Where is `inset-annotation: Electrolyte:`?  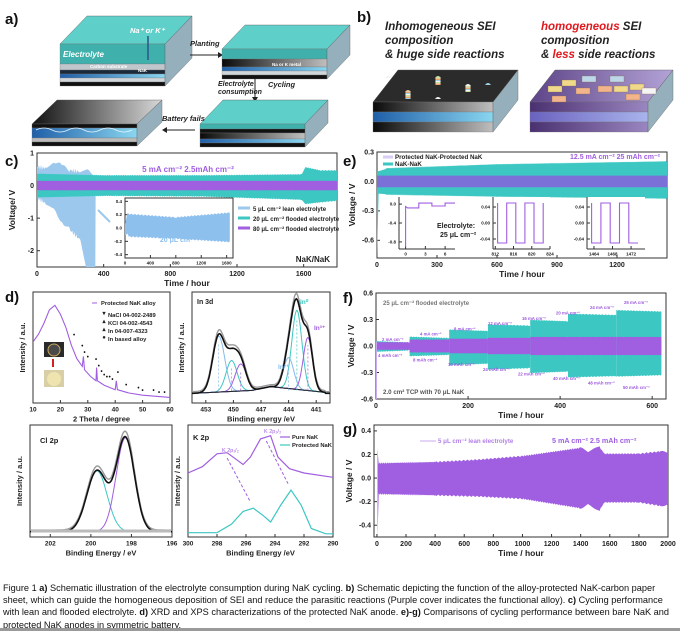
inset-annotation: Electrolyte: is located at coordinates (456, 226).